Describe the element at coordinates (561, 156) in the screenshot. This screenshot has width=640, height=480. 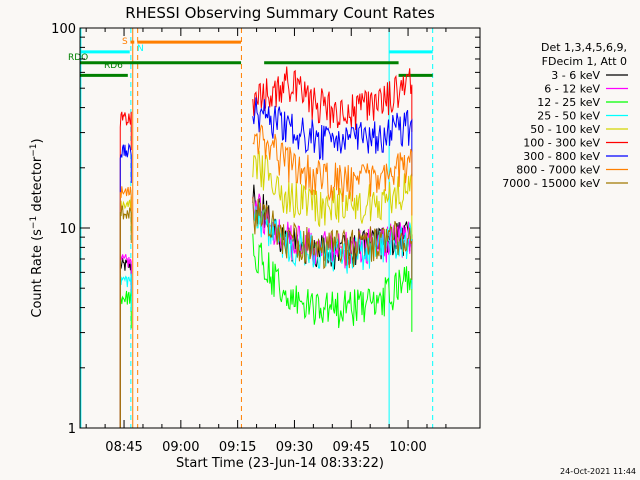
I see `legend-label-300-800-kev: 300 - 800 keV` at that location.